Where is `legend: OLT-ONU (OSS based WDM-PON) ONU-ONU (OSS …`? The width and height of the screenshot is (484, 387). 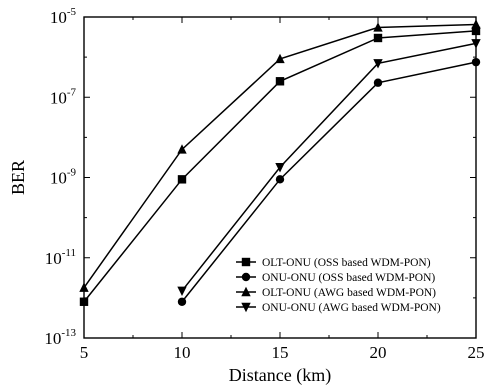 legend: OLT-ONU (OSS based WDM-PON) ONU-ONU (OSS … is located at coordinates (338, 285).